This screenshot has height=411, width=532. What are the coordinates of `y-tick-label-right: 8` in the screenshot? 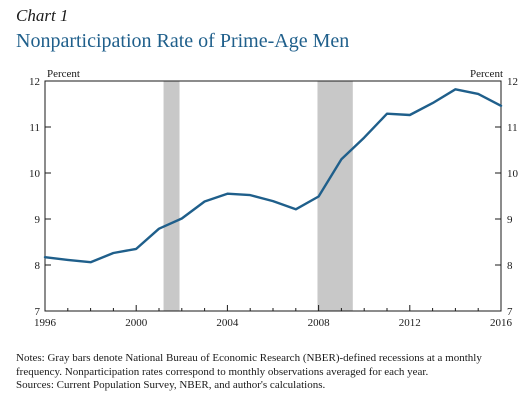 It's located at (510, 266).